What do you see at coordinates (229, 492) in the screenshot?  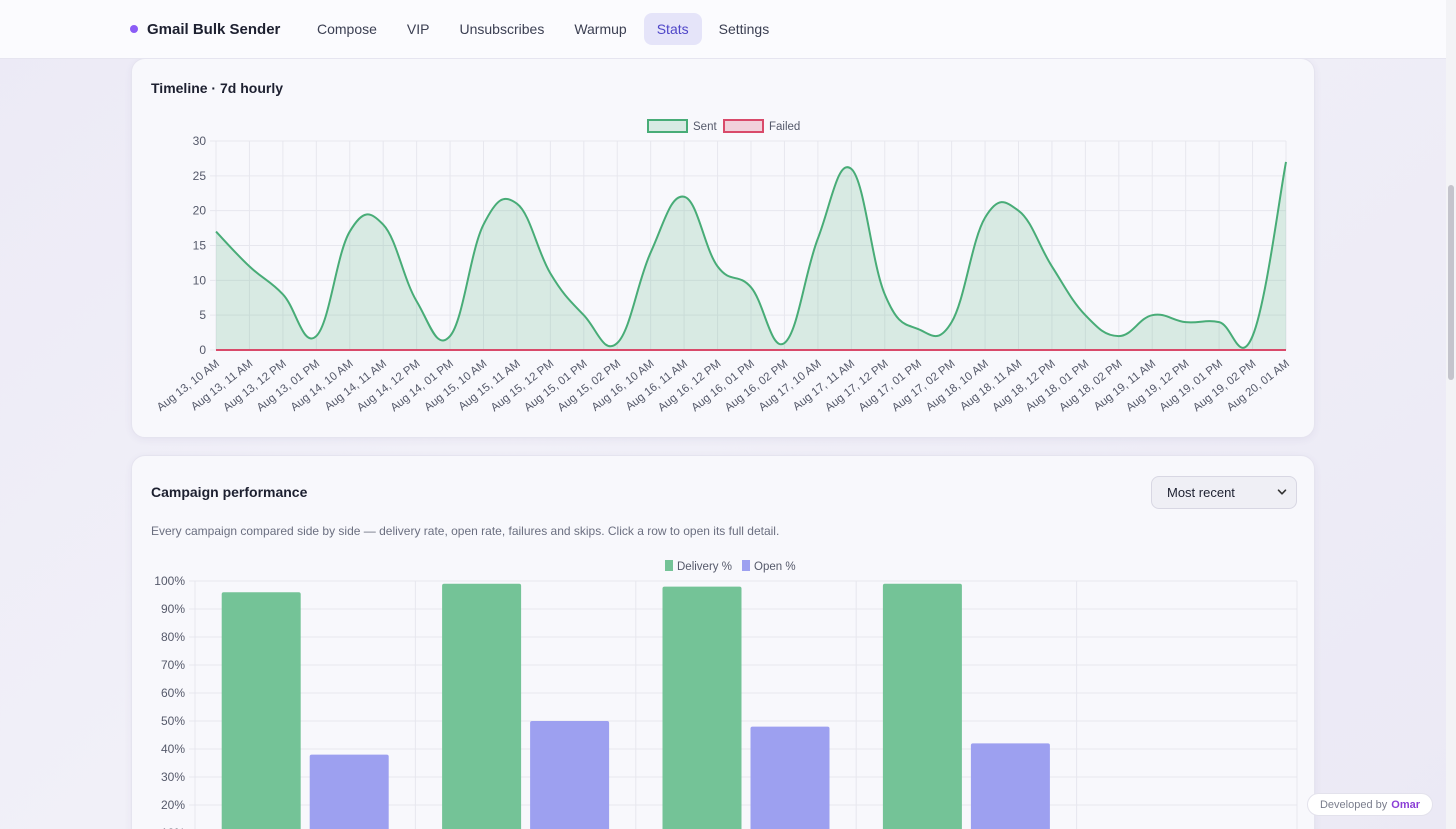 I see `campaign-performance-title: Campaign performance` at bounding box center [229, 492].